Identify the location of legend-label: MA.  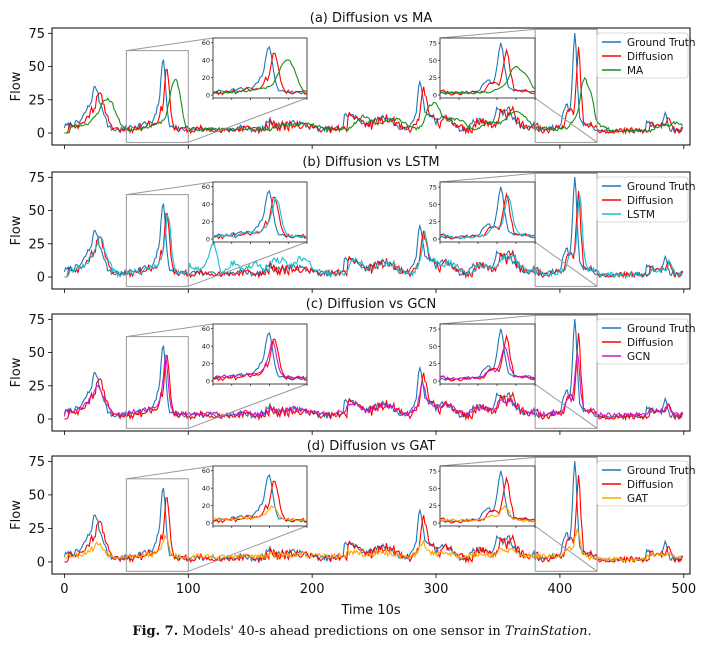
(635, 71).